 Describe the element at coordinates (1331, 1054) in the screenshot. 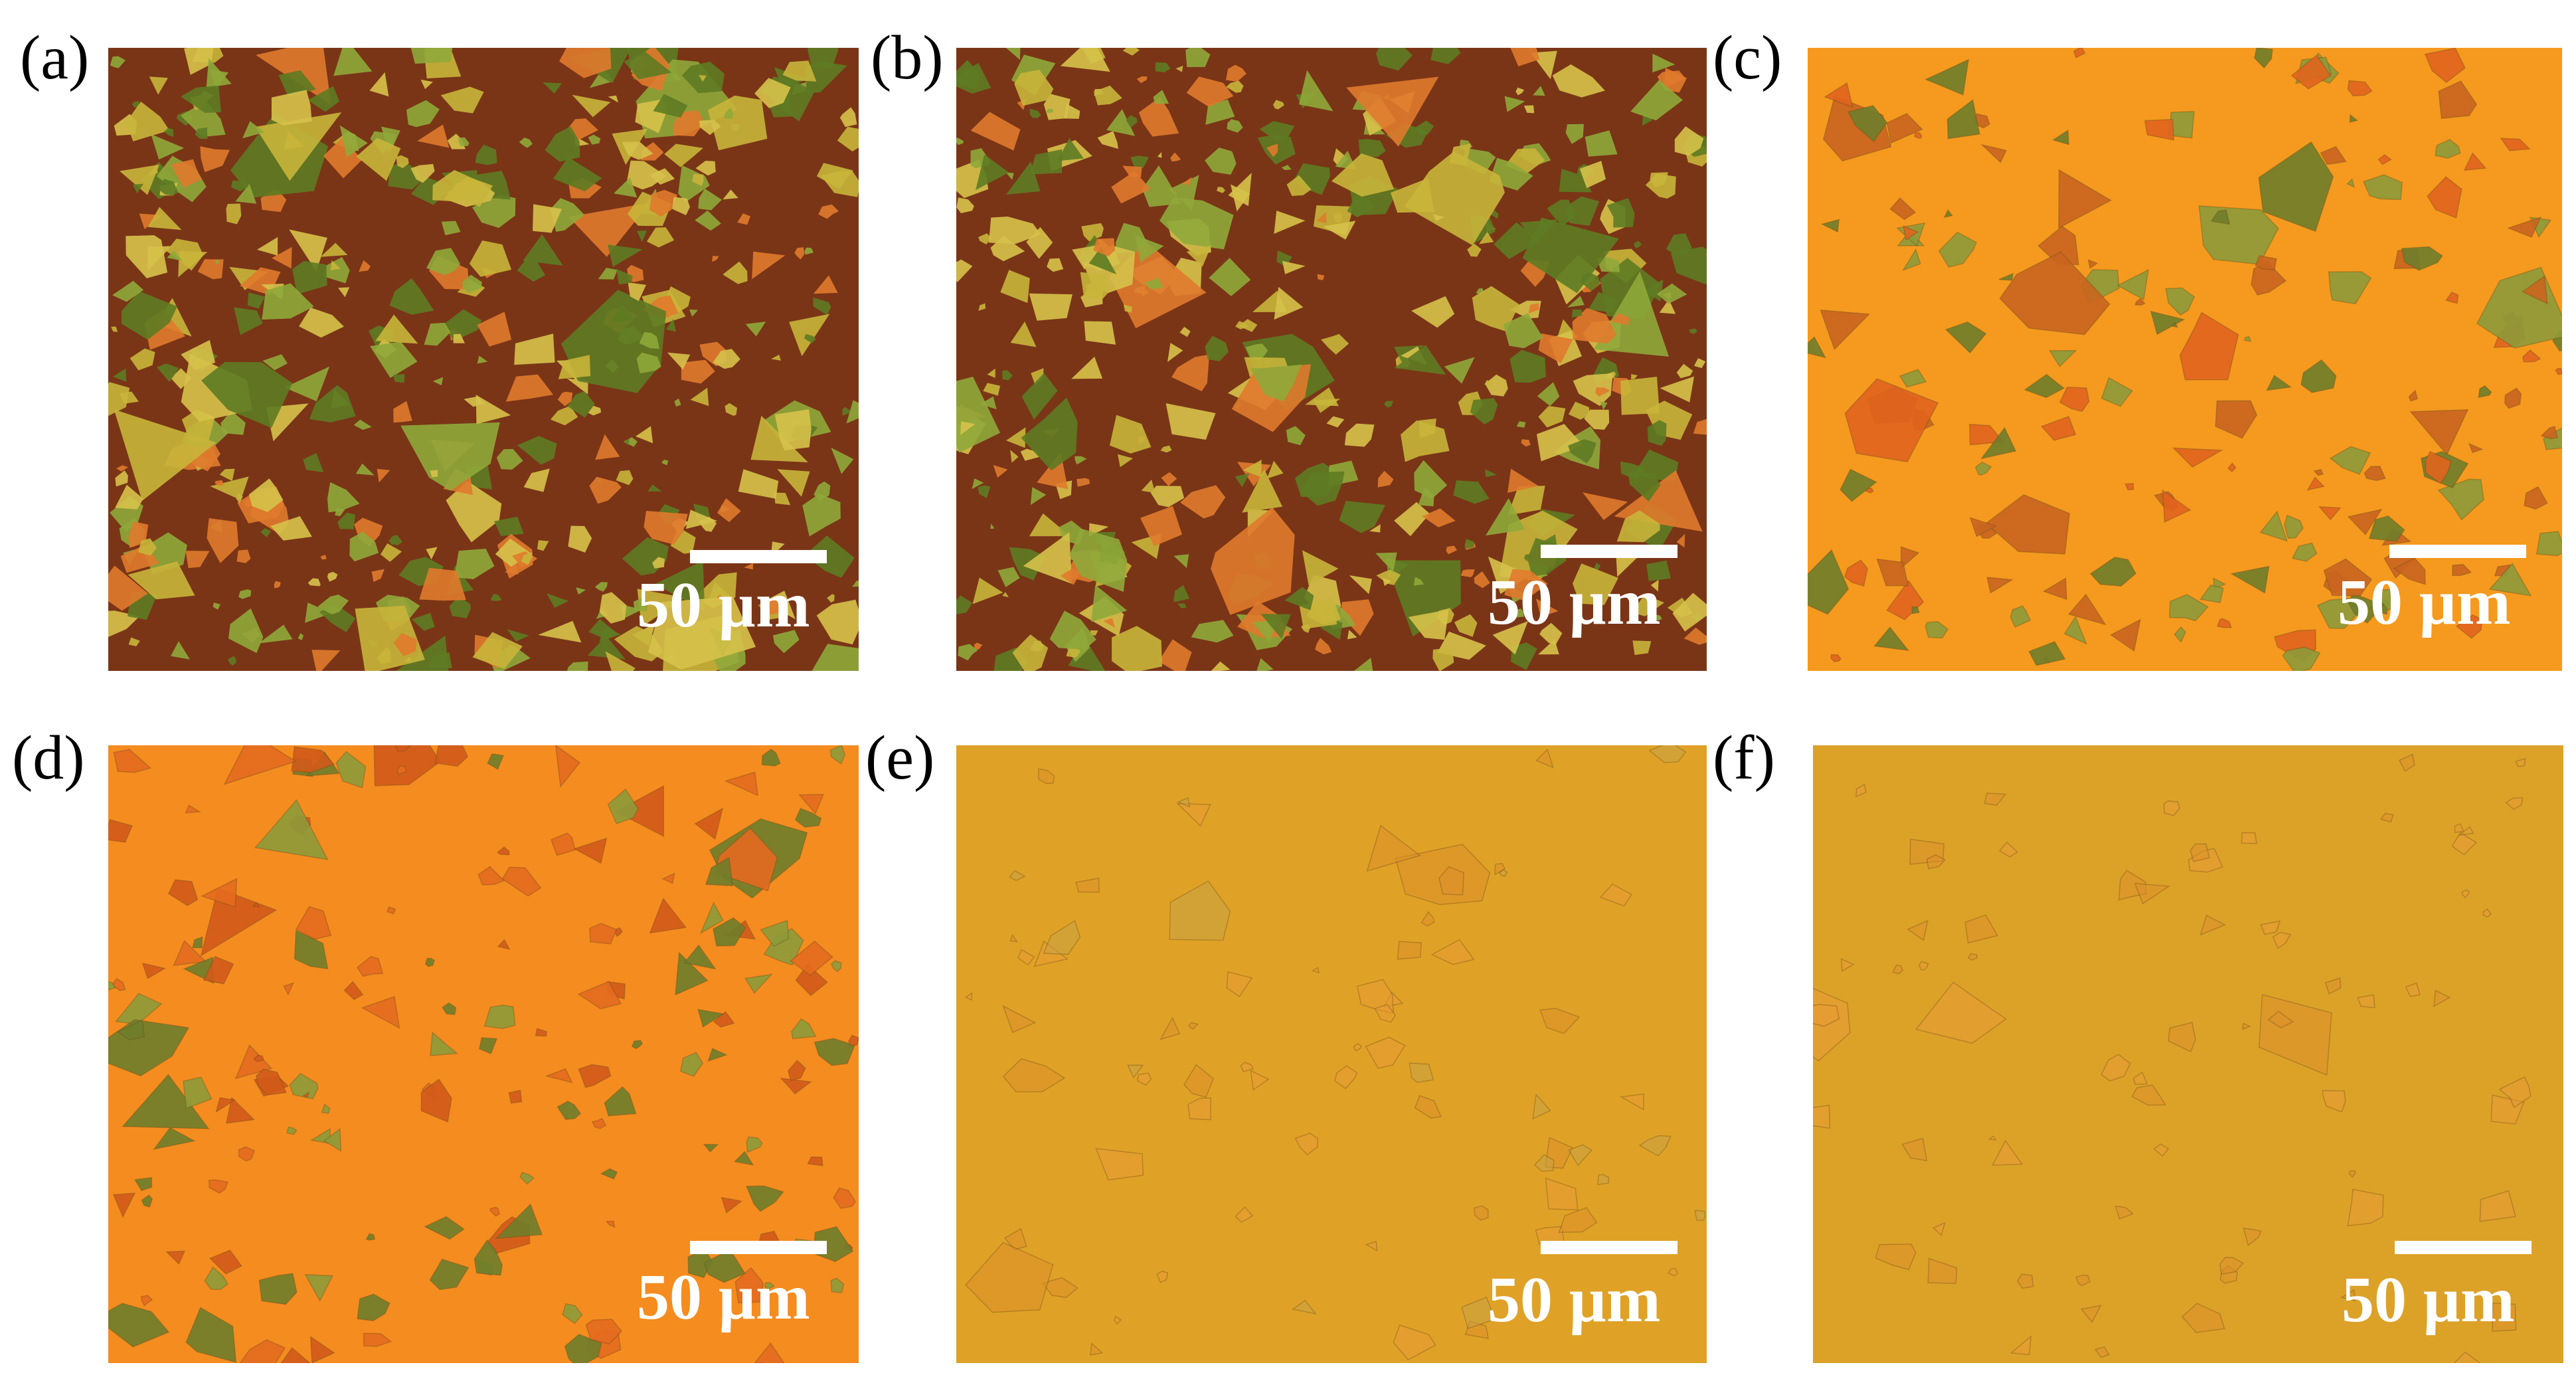

I see `micrograph-e: 50 µm` at that location.